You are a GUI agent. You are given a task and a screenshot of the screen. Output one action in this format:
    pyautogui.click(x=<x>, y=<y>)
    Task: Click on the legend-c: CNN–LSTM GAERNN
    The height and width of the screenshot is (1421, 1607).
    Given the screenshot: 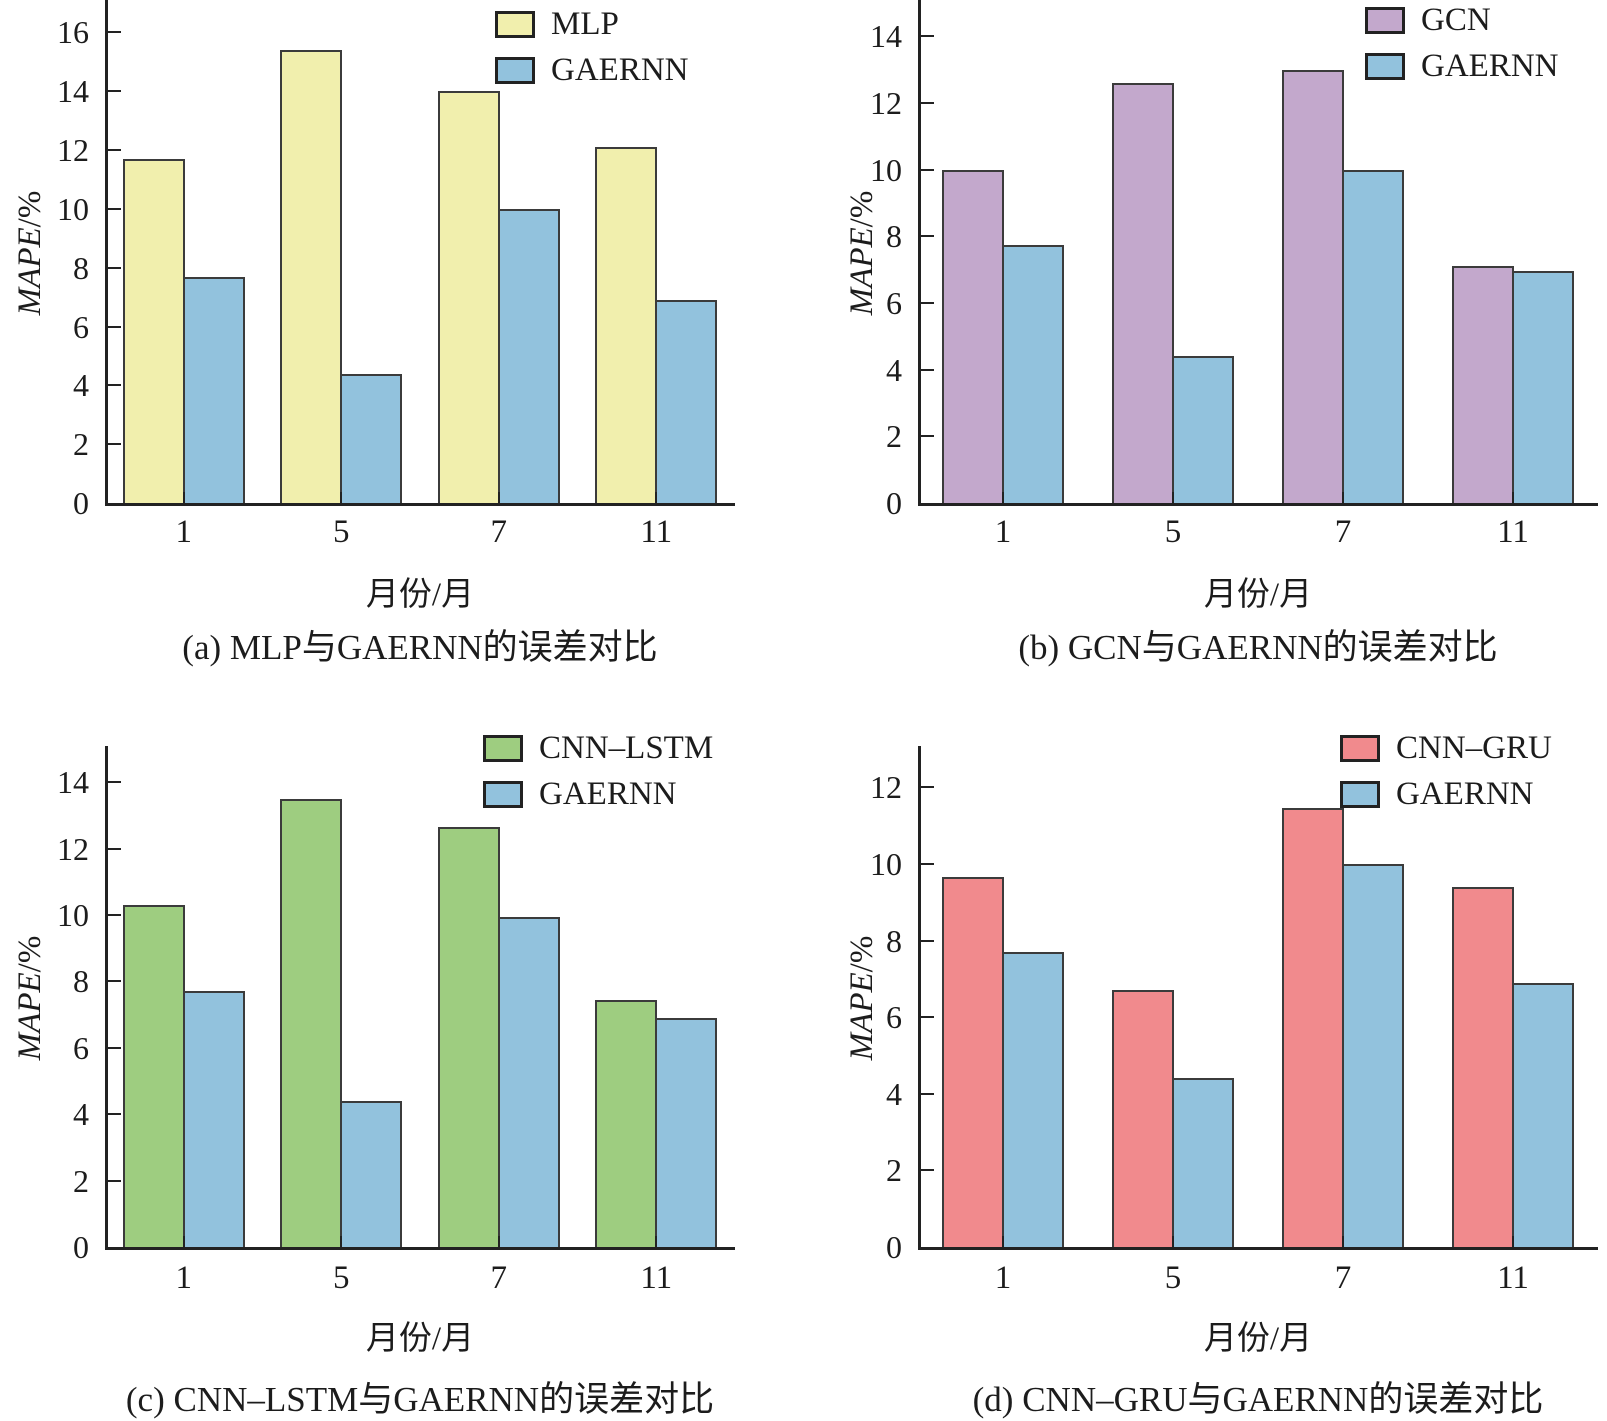 What is the action you would take?
    pyautogui.click(x=598, y=776)
    